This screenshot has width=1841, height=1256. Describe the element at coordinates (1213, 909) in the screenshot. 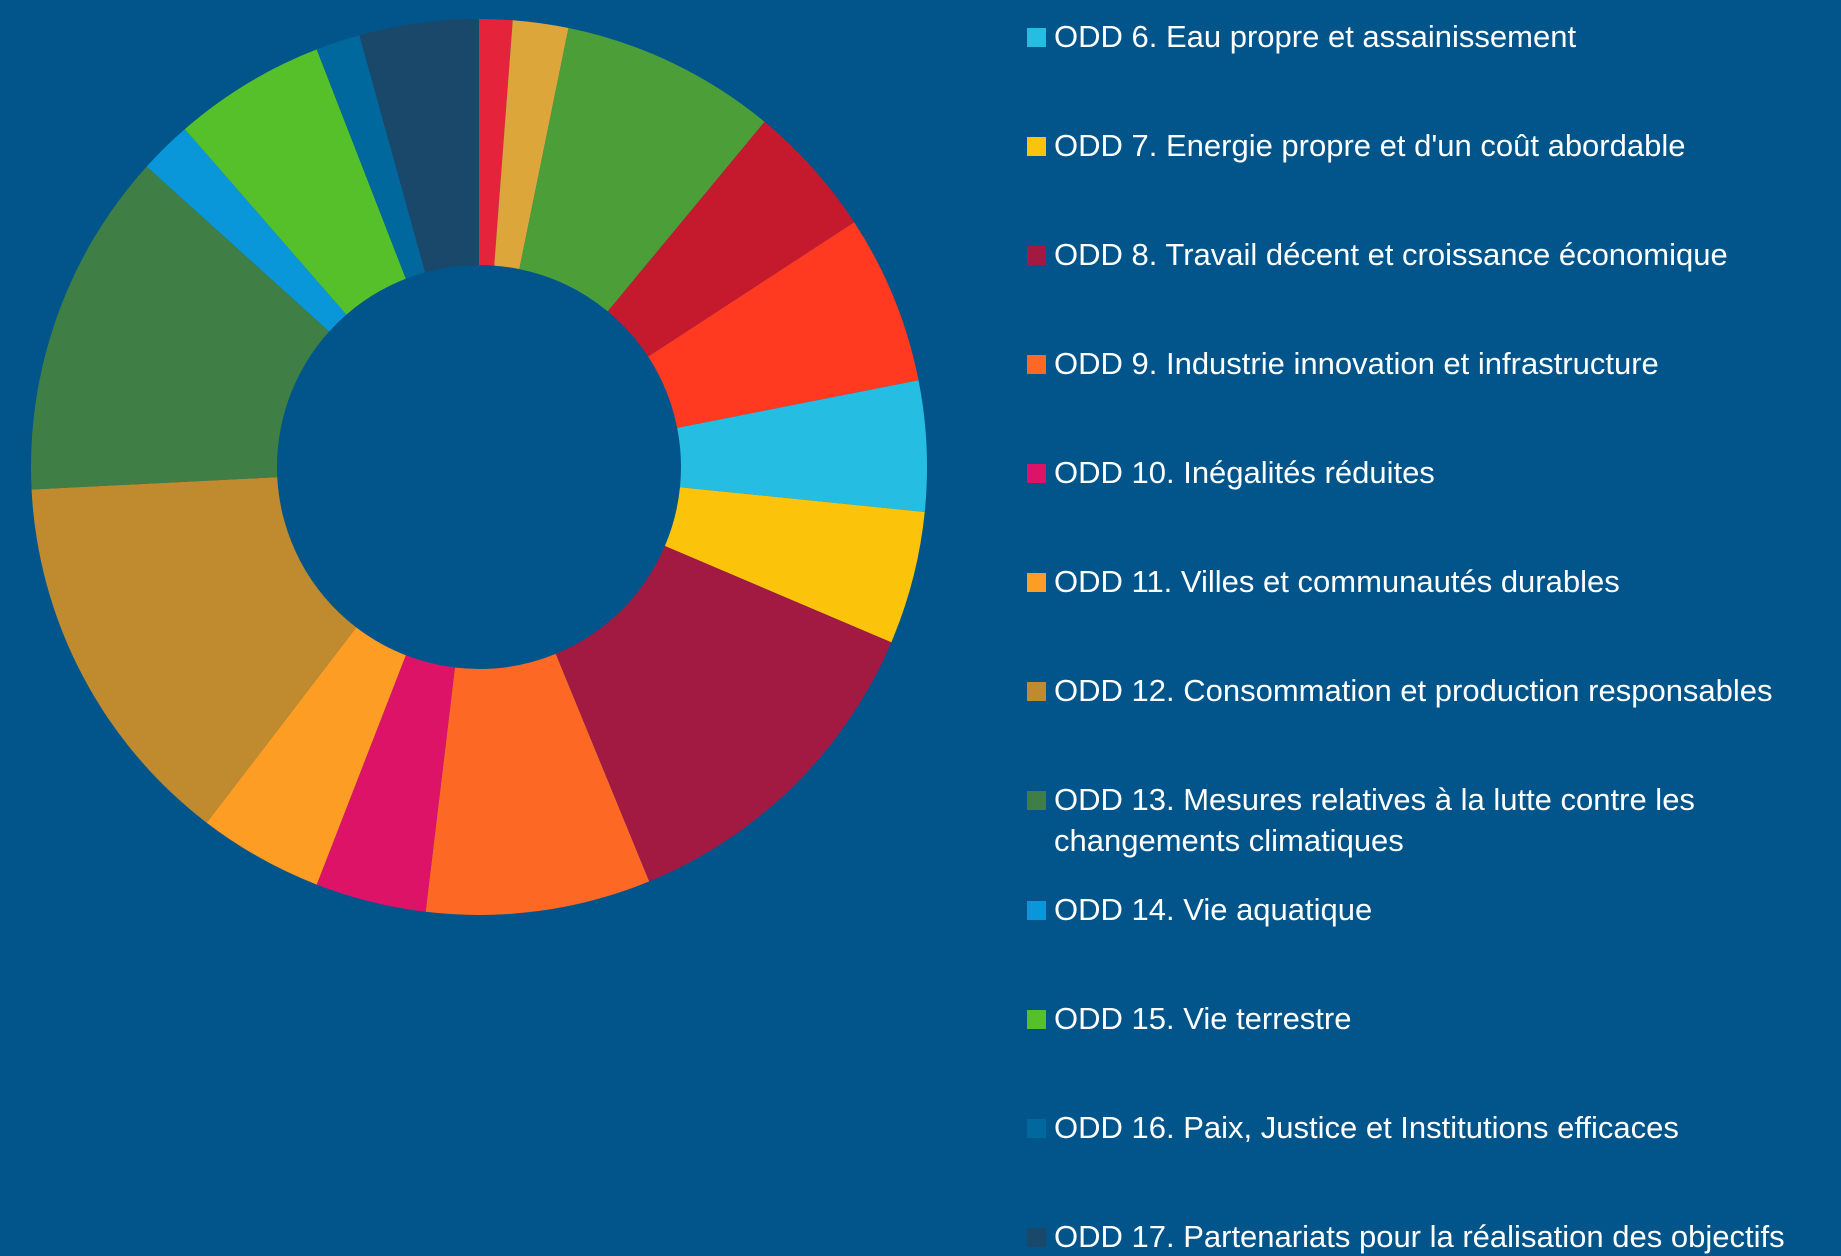

I see `legend-label: ODD 14. Vie aquatique` at that location.